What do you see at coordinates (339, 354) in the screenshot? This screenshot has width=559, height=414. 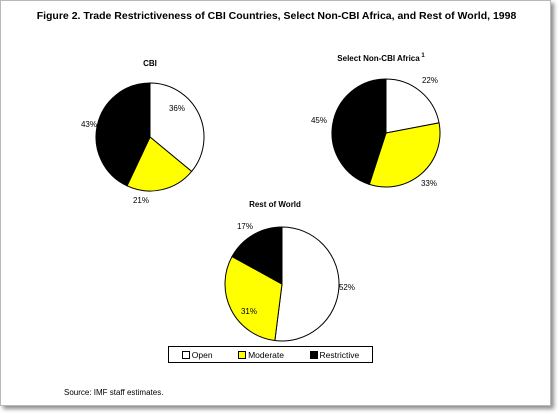 I see `legend-label-restrictive: Restrictive` at bounding box center [339, 354].